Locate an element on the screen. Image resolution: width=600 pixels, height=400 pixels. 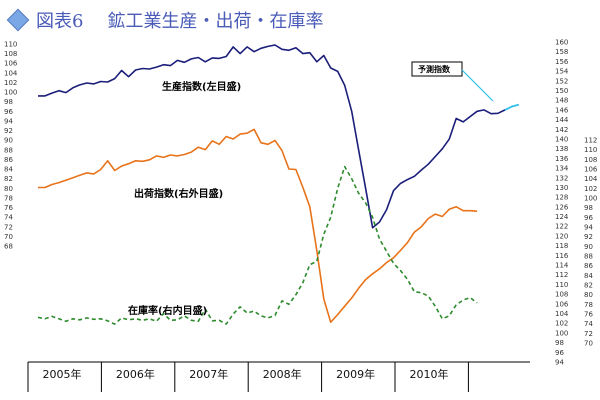
right1-axis-tick-label: 148 is located at coordinates (561, 101).